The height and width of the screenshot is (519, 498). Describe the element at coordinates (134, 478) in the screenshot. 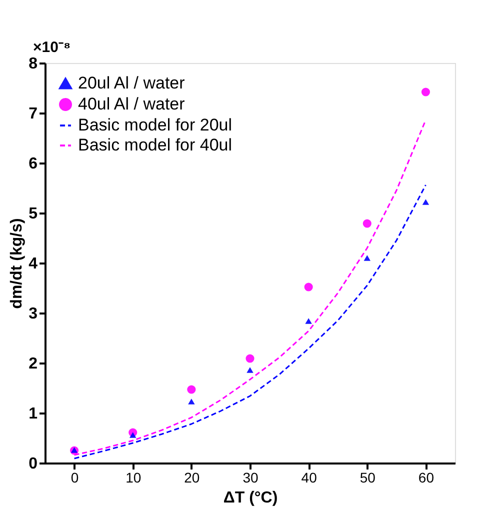

I see `x-tick-label: 10` at that location.